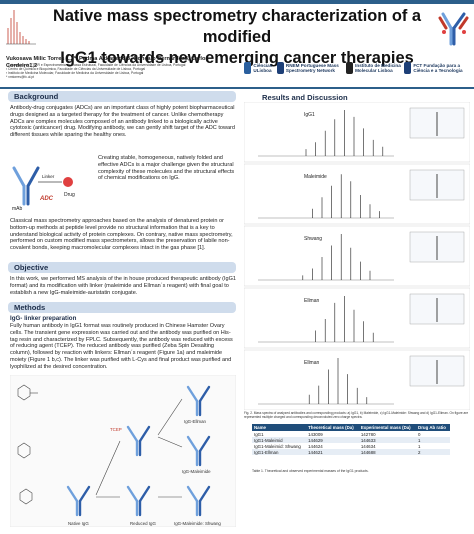 The image size is (474, 534). Describe the element at coordinates (69, 195) in the screenshot. I see `drug-label: Drug` at that location.